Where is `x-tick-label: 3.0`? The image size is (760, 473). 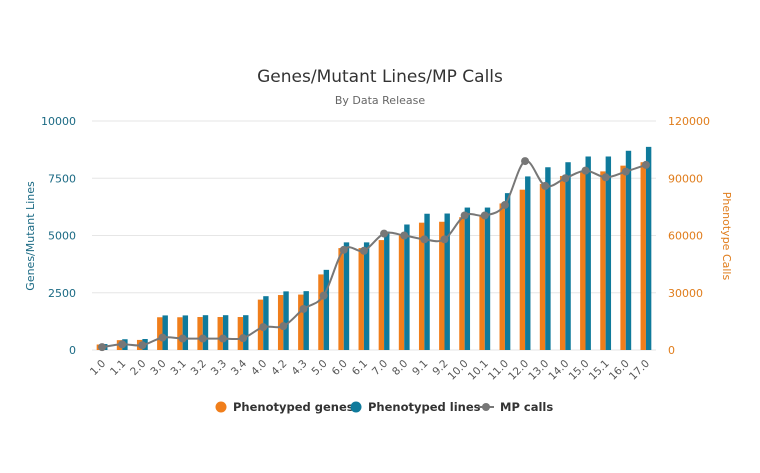 x-tick-label: 3.0 is located at coordinates (158, 368).